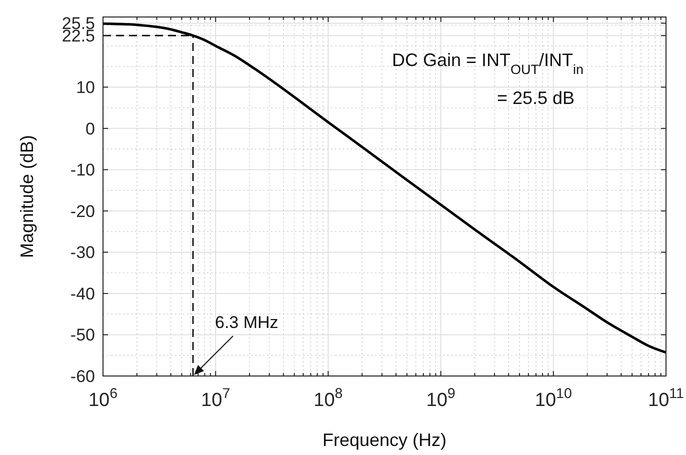 The image size is (686, 455). What do you see at coordinates (82, 170) in the screenshot?
I see `y-tick-label: -10` at bounding box center [82, 170].